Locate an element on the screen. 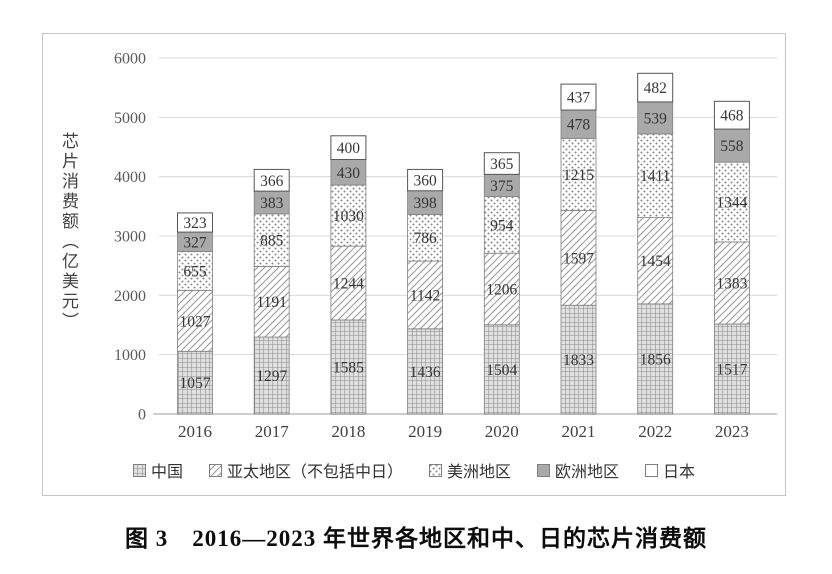  legend-item-china: 中国 is located at coordinates (157, 470).